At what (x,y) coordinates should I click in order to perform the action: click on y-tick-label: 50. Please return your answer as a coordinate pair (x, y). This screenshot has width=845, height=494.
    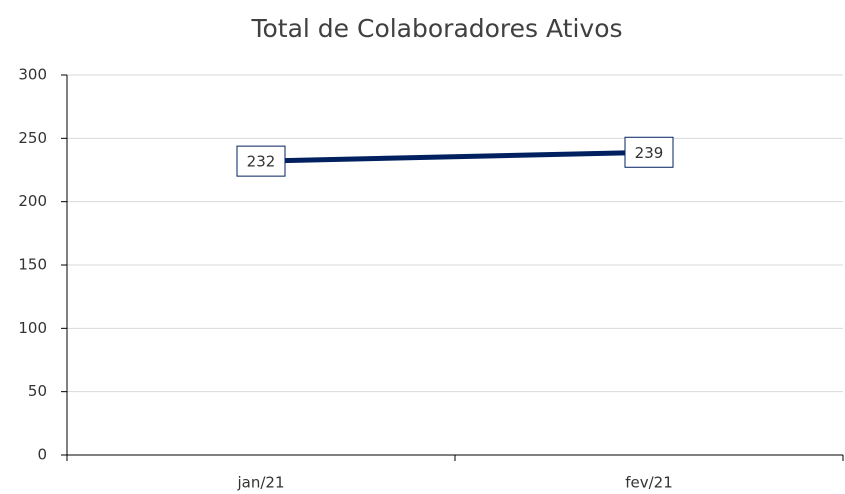
    Looking at the image, I should click on (37, 391).